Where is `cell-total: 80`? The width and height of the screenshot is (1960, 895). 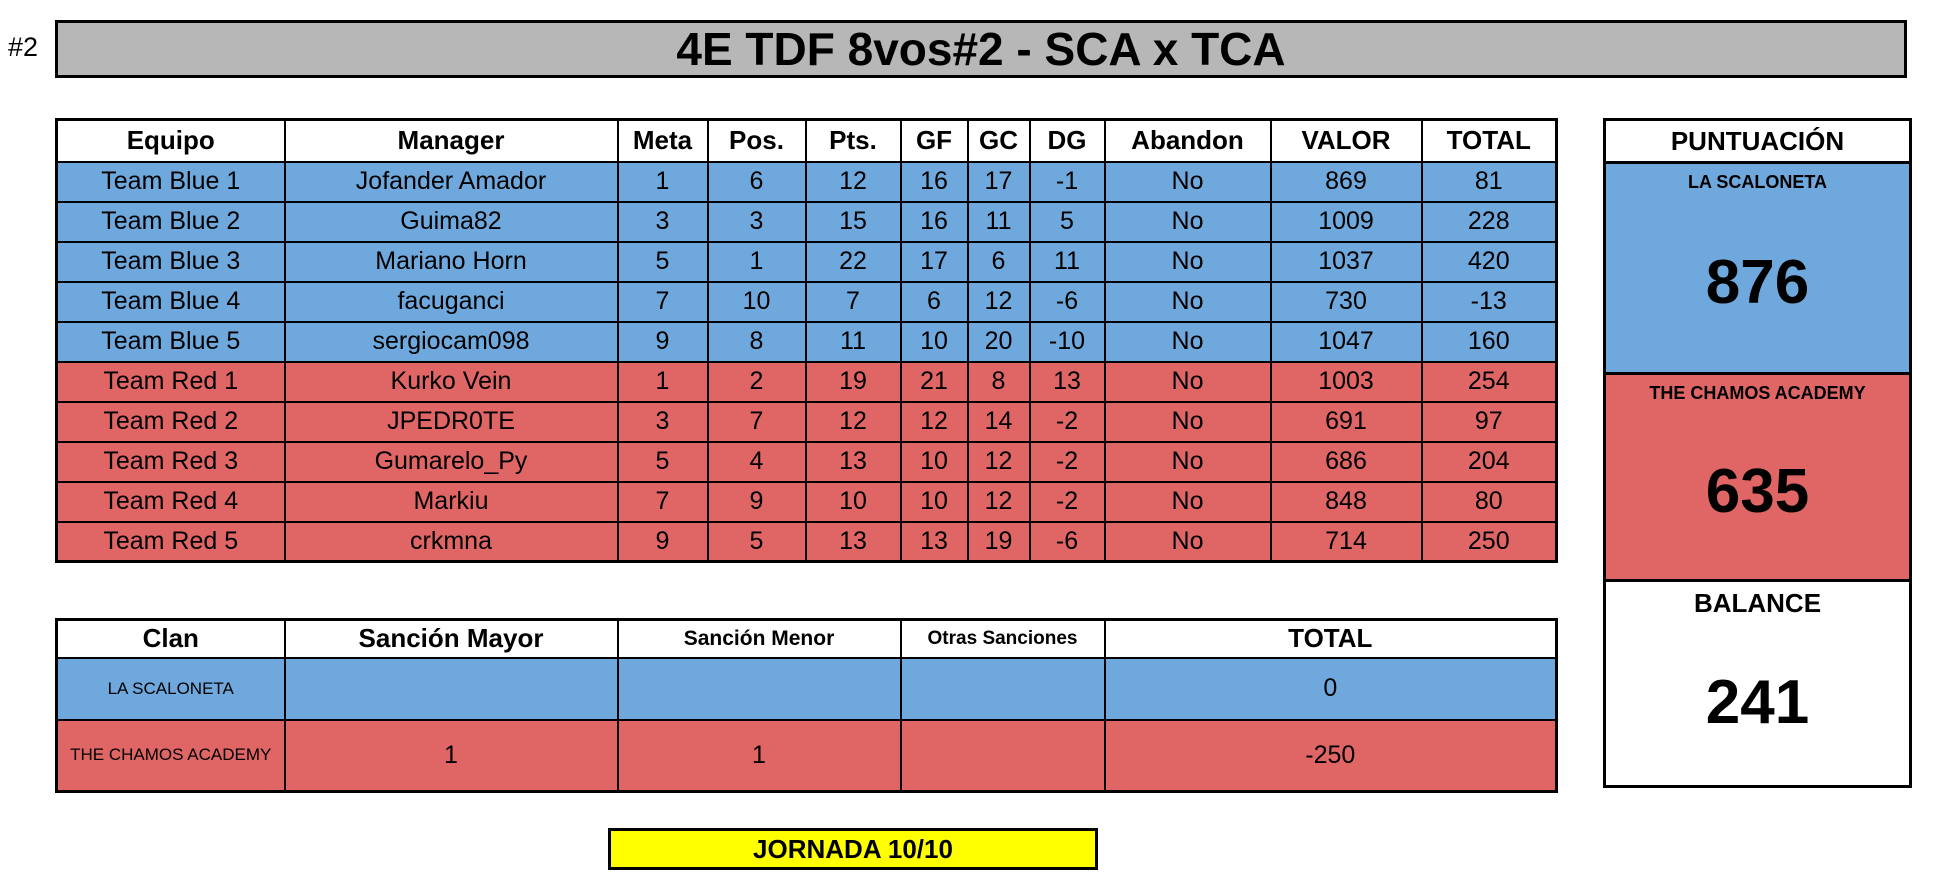 cell-total: 80 is located at coordinates (1489, 501).